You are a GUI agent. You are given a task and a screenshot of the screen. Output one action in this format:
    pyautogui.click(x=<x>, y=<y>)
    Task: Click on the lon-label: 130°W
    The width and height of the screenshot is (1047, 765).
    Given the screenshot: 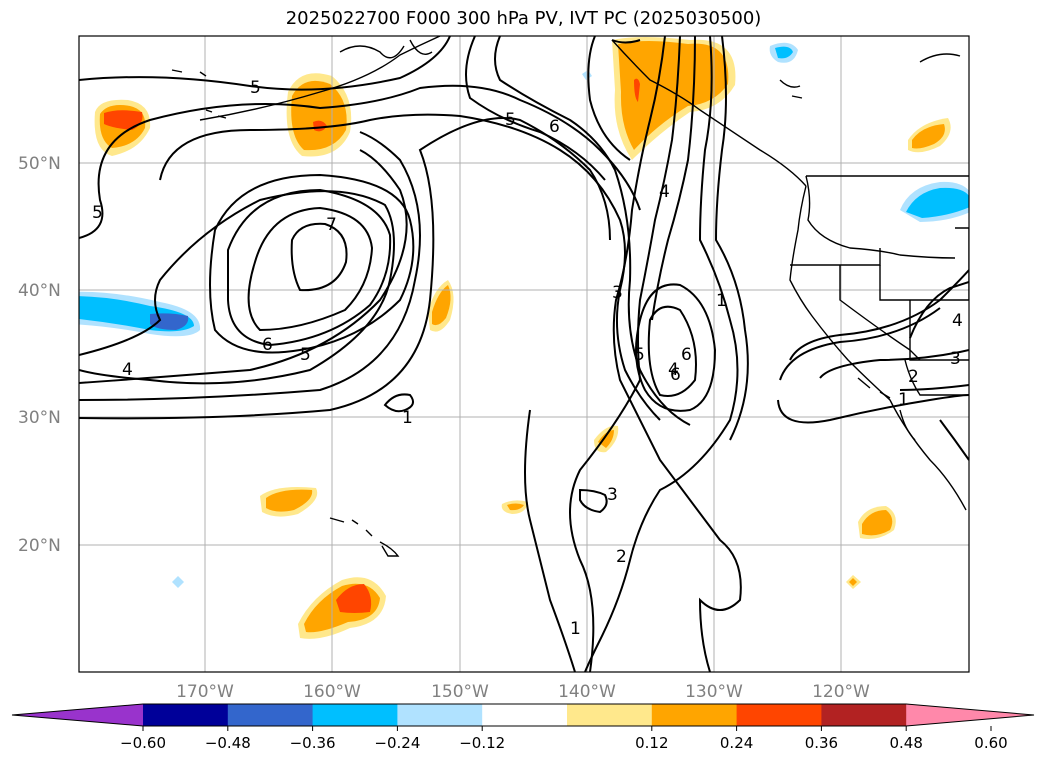 What is the action you would take?
    pyautogui.click(x=714, y=692)
    